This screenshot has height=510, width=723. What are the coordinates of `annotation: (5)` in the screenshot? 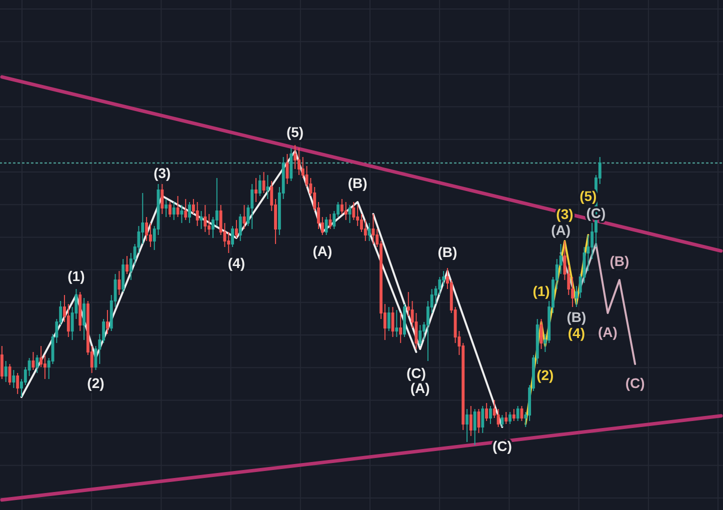 It's located at (295, 132).